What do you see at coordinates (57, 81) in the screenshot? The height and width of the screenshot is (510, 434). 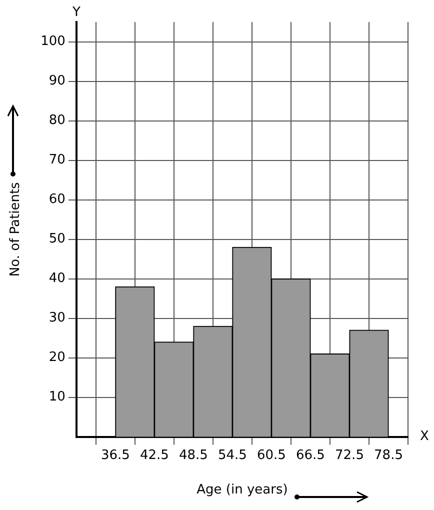 I see `y-tick-label: 90` at bounding box center [57, 81].